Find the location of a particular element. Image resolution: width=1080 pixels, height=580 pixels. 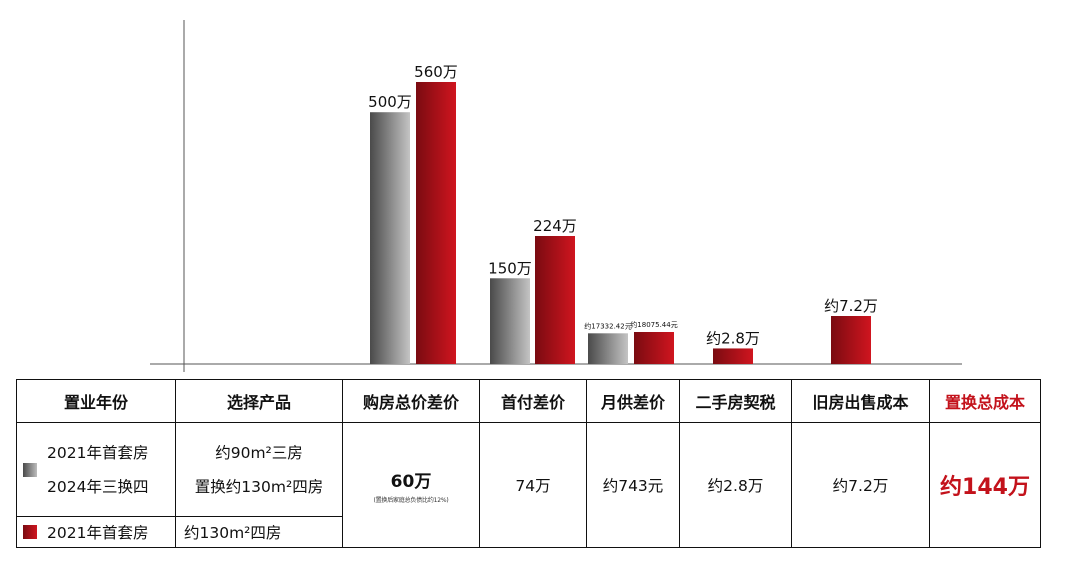

bar-label-gray-1: 150万 is located at coordinates (510, 268).